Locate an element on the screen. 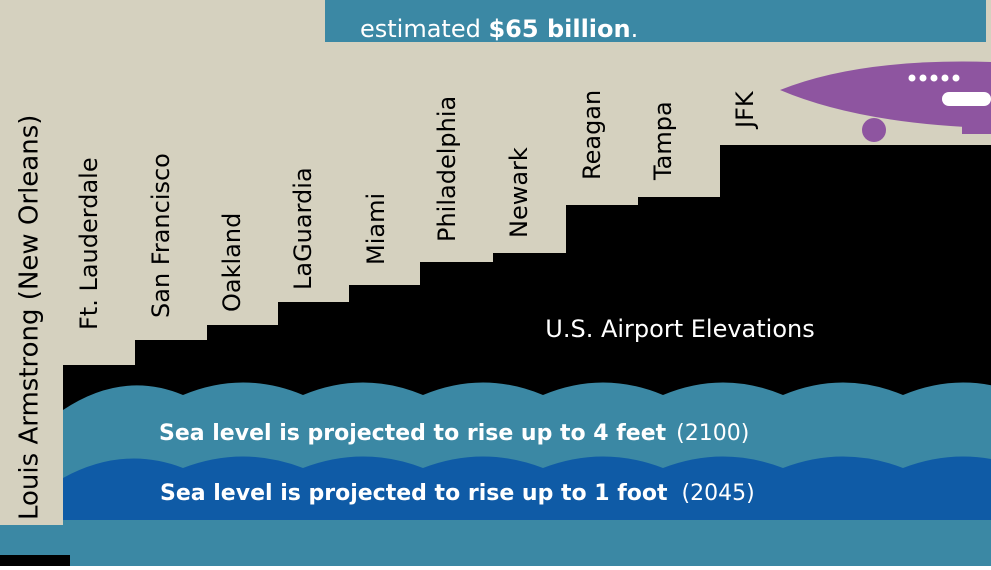  sea-level-year: (2045) is located at coordinates (718, 493).